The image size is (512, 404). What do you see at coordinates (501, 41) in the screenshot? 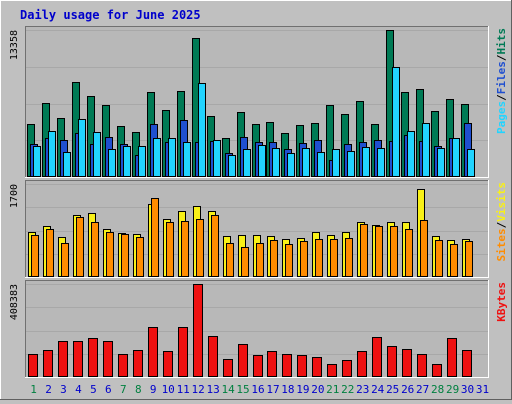
I see `legend-item-hits: Hits` at bounding box center [501, 41].